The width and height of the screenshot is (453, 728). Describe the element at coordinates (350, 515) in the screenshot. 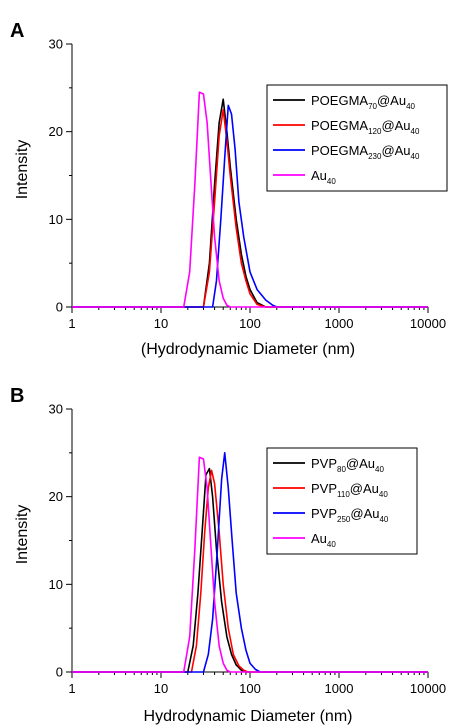

I see `legend-entry: PVP250@Au40` at that location.